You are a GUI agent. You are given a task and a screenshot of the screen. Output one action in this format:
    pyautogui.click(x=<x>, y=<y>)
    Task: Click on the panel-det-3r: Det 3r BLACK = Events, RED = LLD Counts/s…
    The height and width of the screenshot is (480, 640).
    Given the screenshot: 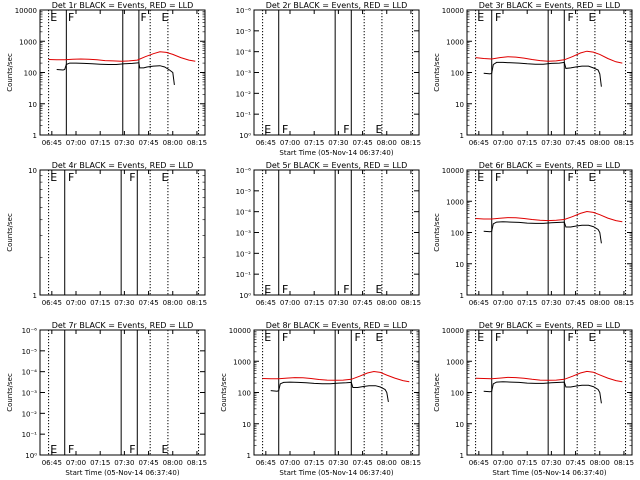 What is the action you would take?
    pyautogui.click(x=533, y=74)
    